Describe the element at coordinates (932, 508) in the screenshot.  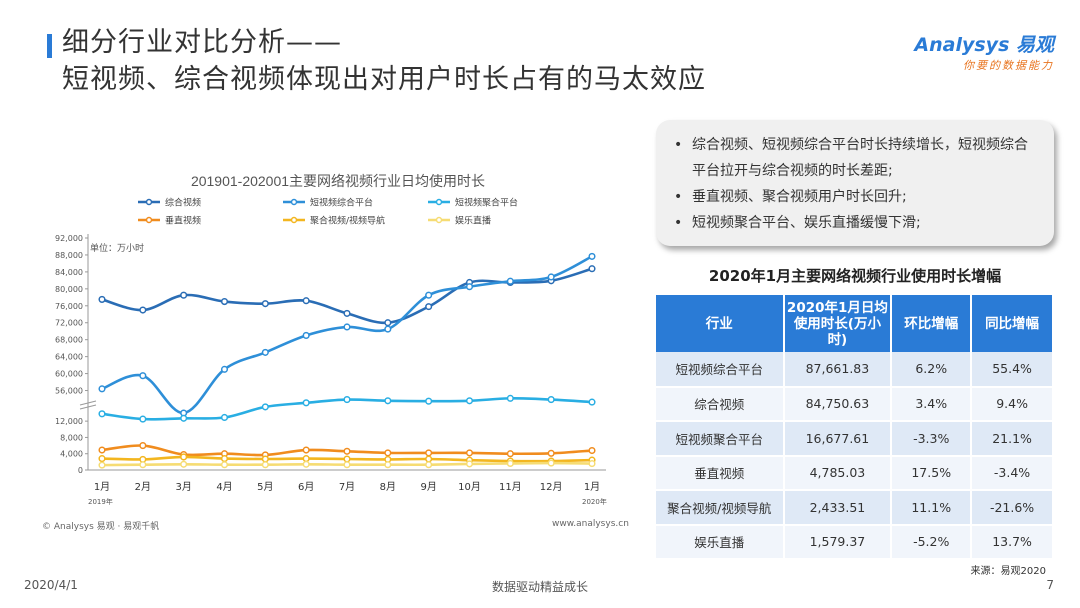
I see `cell-mom: 11.1%` at that location.